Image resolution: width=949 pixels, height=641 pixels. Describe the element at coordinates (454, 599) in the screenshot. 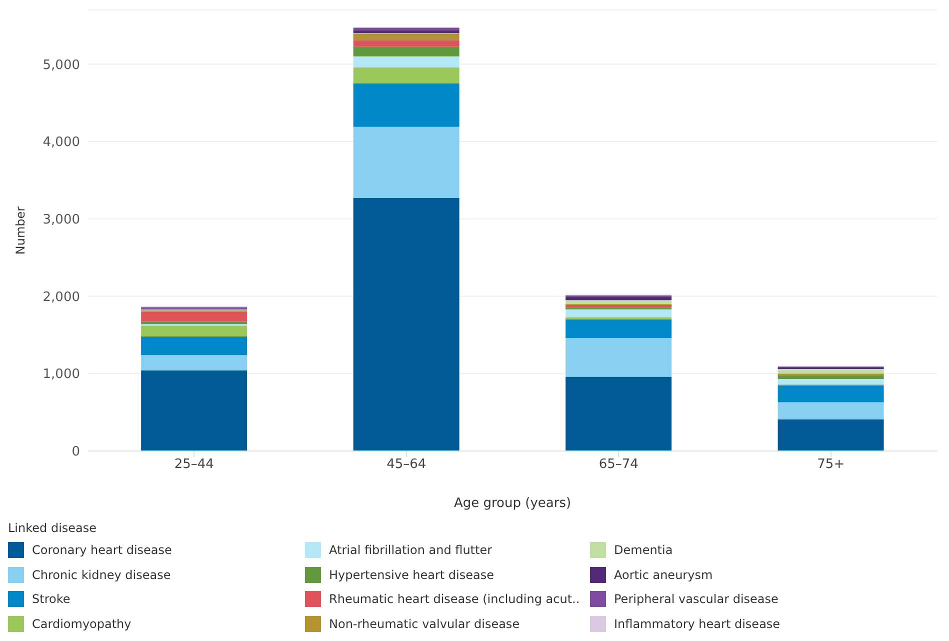

I see `legend-label: Rheumatic heart disease (including acut..` at that location.